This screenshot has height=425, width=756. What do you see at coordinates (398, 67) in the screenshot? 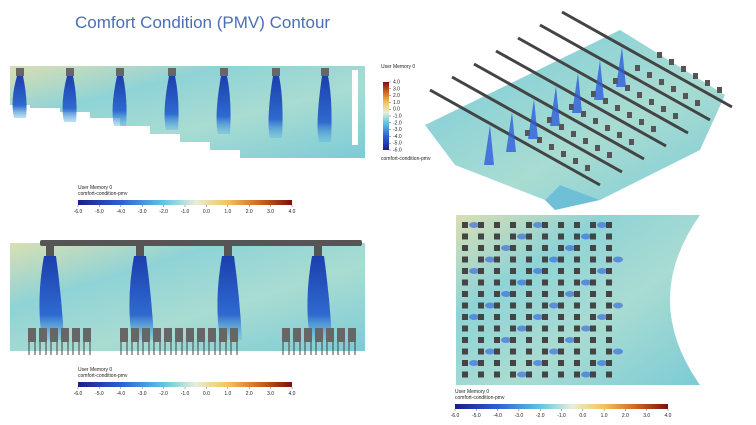
I see `colorbar-title: User Memory 0` at bounding box center [398, 67].